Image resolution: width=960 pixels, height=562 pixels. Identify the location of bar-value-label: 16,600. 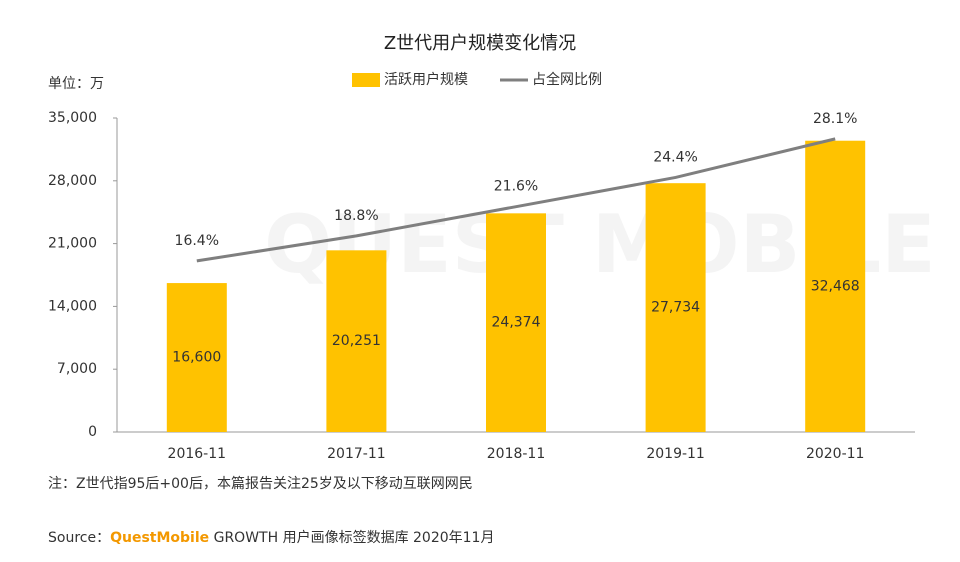
(196, 358).